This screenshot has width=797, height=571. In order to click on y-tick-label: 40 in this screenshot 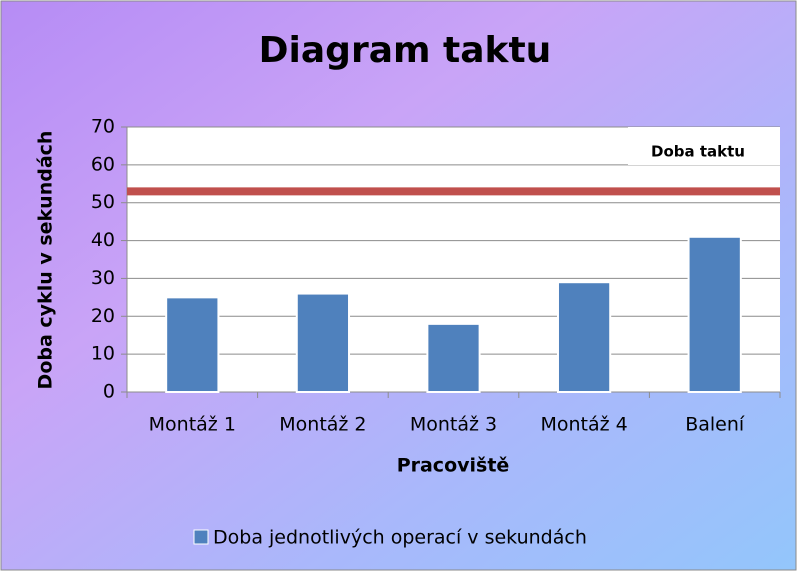, I will do `click(103, 240)`.